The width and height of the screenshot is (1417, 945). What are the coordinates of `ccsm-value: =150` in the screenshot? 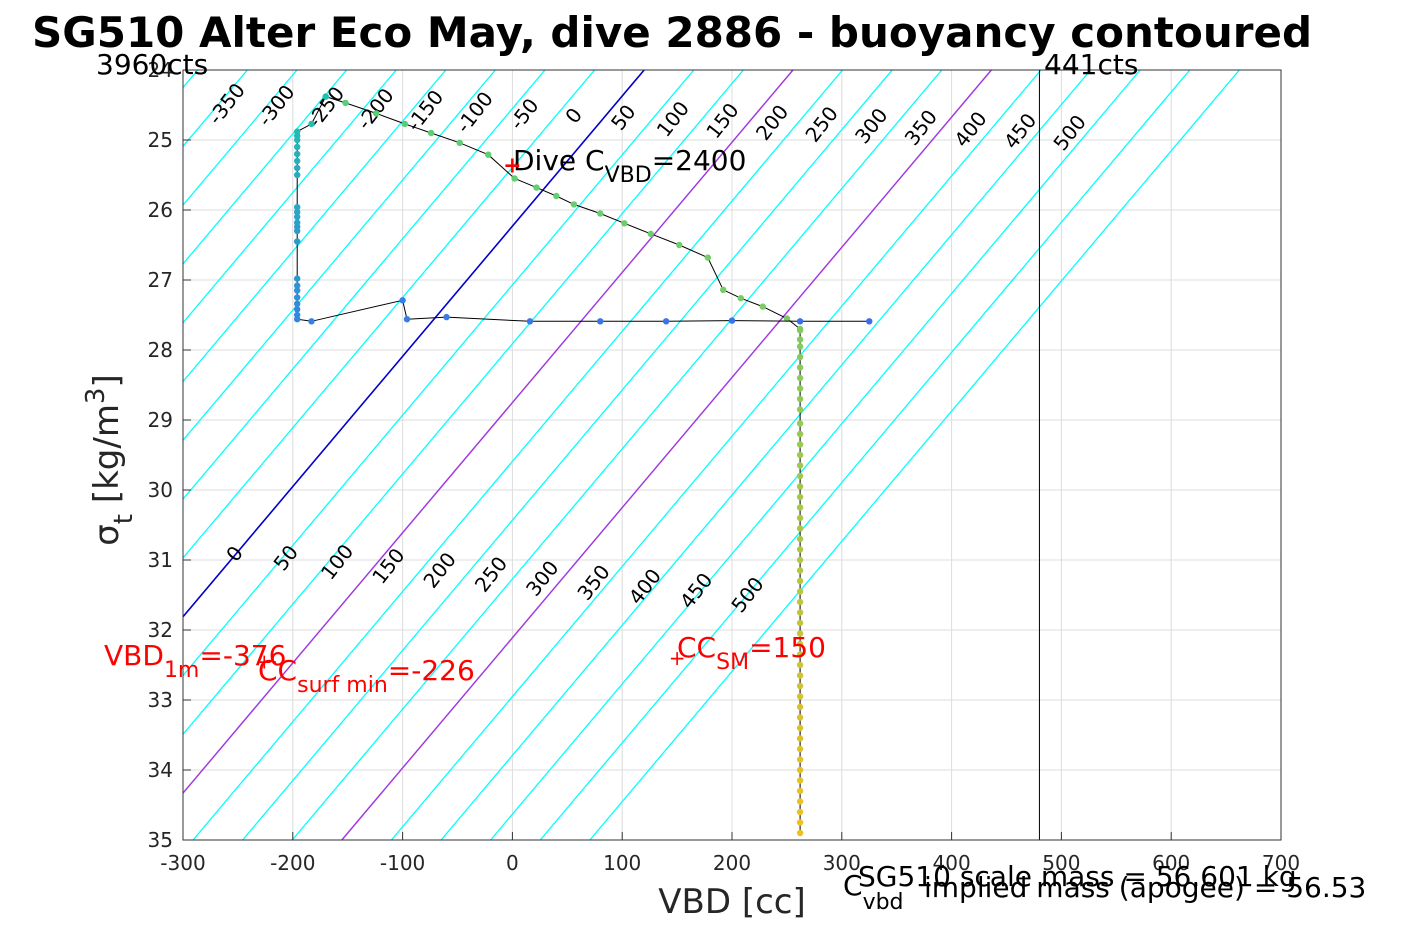 It's located at (787, 647).